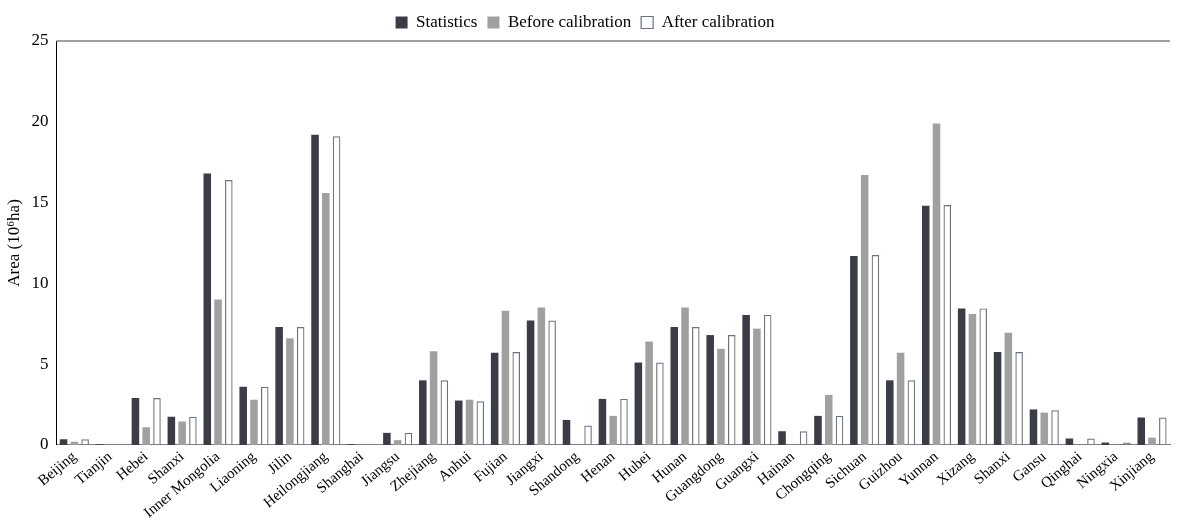 The image size is (1178, 525). I want to click on y-tick-label: 15, so click(40, 202).